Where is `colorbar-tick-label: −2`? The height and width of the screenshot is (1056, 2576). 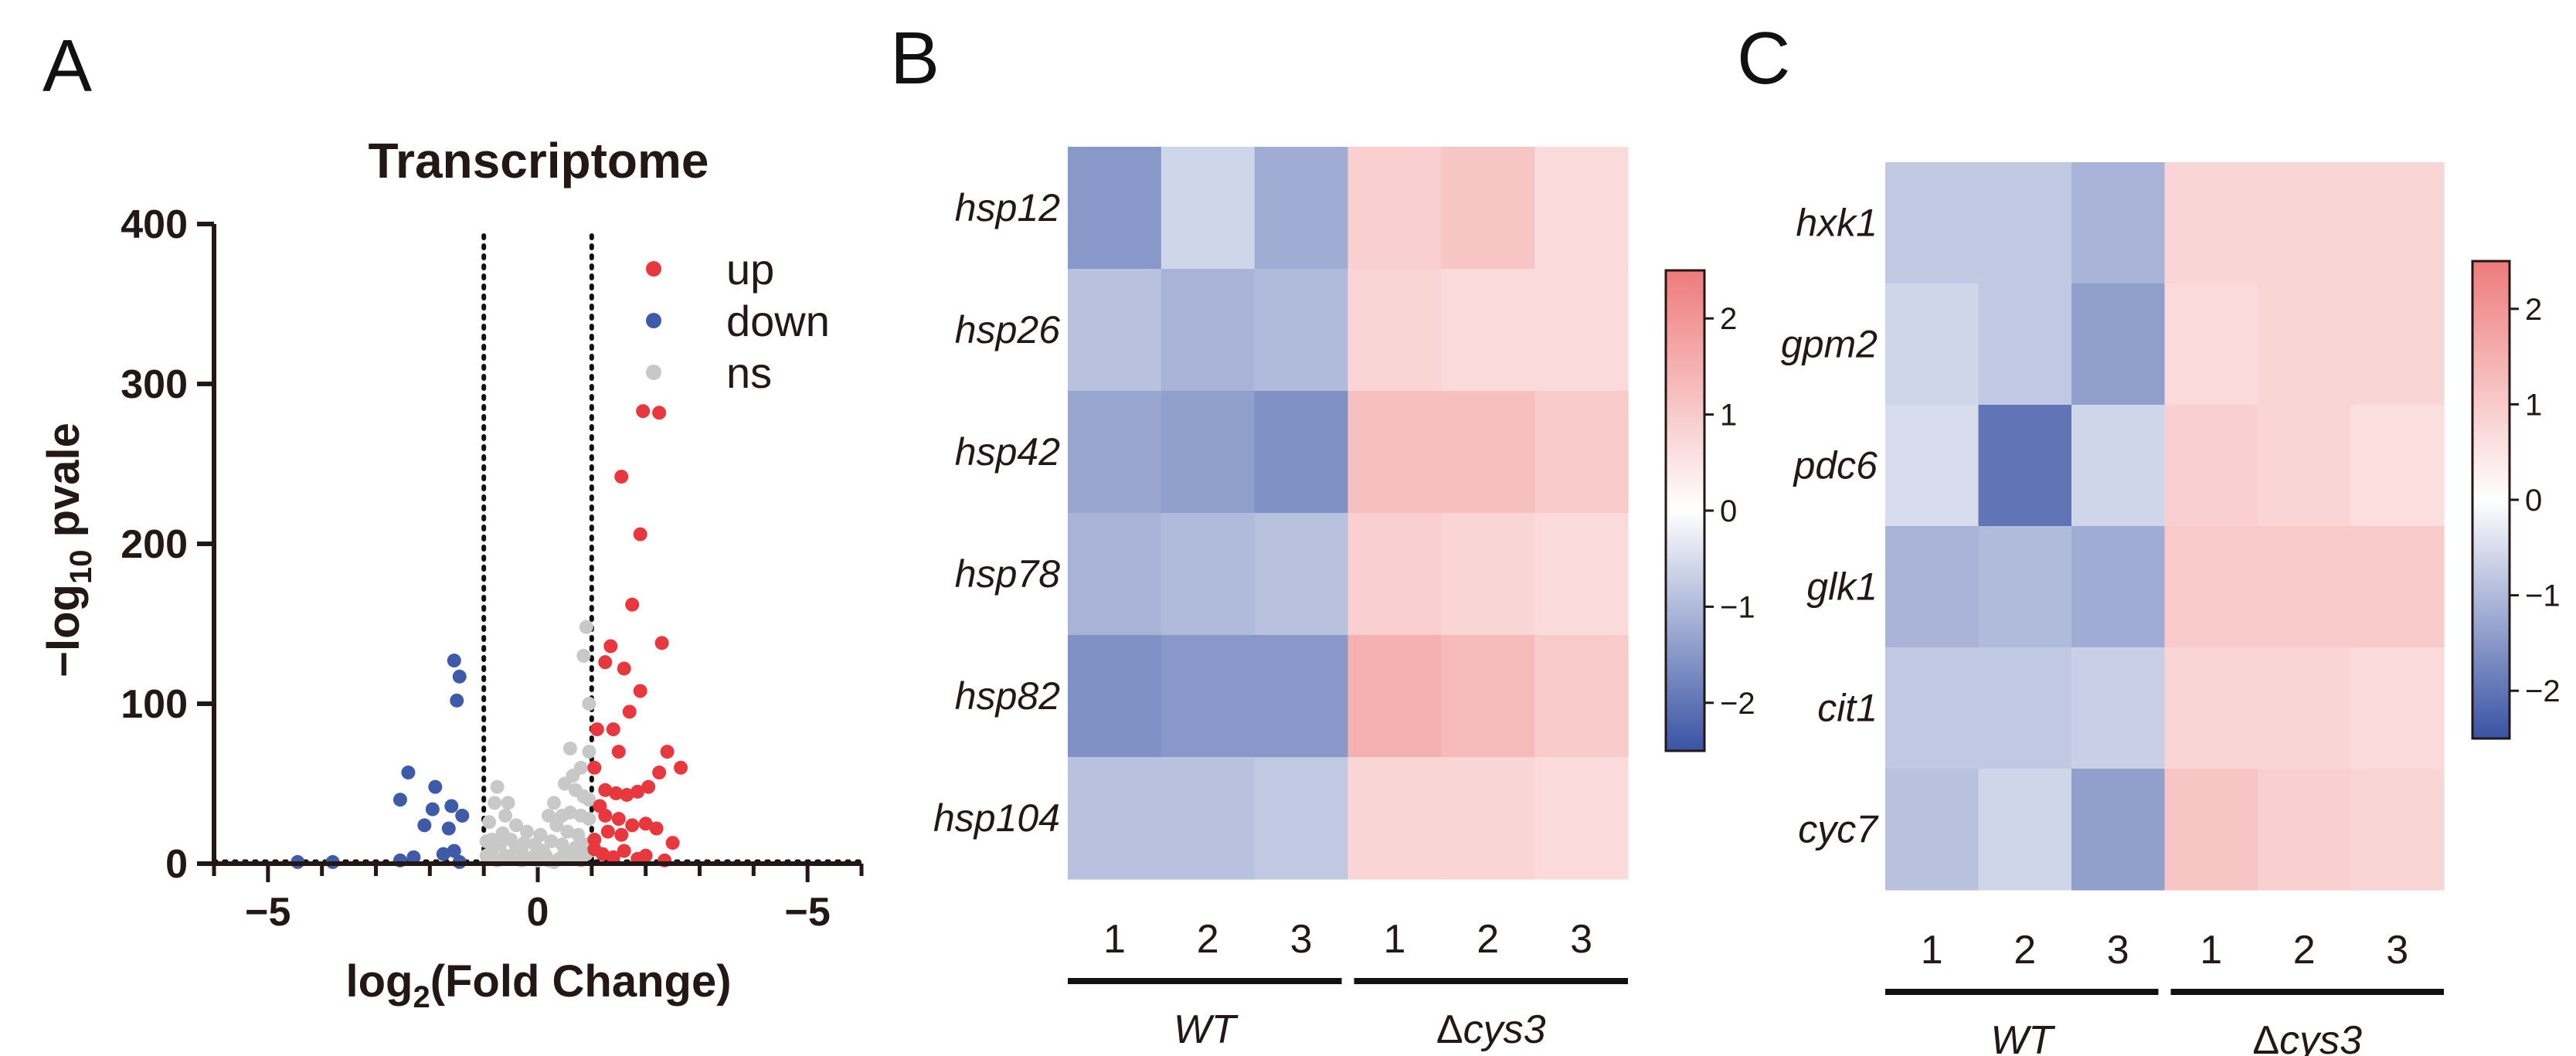
colorbar-tick-label: −2 is located at coordinates (1737, 704).